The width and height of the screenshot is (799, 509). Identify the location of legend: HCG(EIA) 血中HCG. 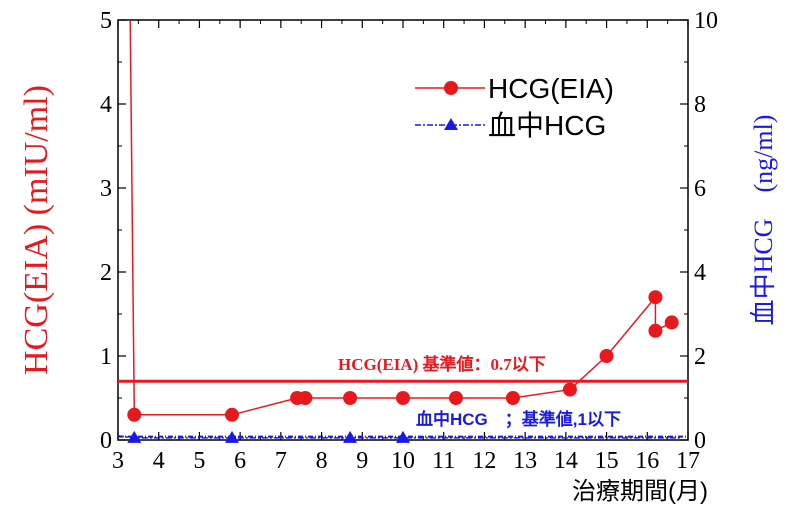
(514, 107).